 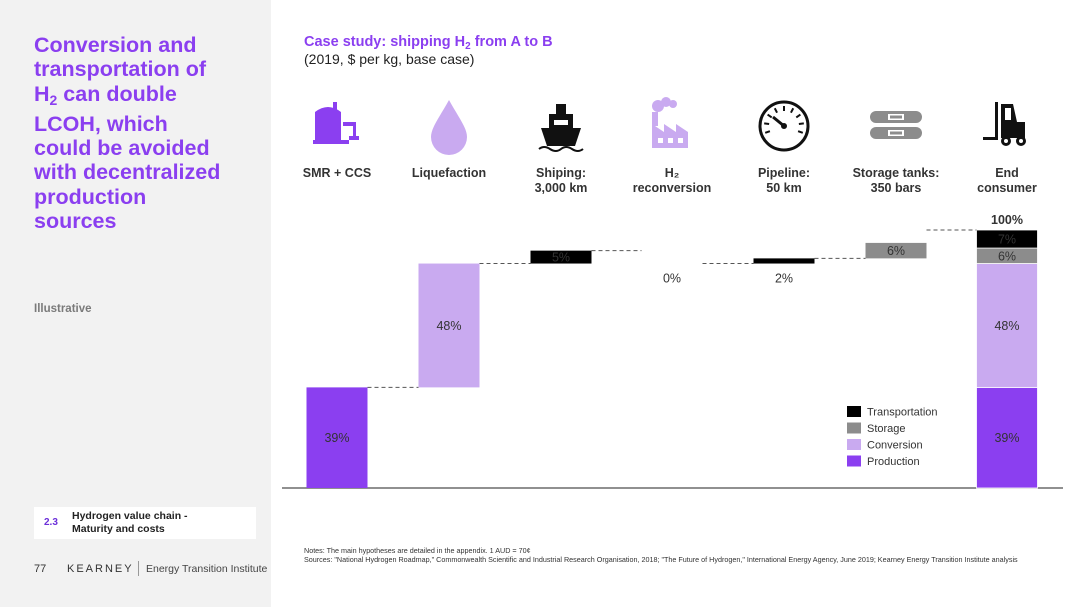 I want to click on stage-label-5: Pipeline:, so click(x=784, y=173).